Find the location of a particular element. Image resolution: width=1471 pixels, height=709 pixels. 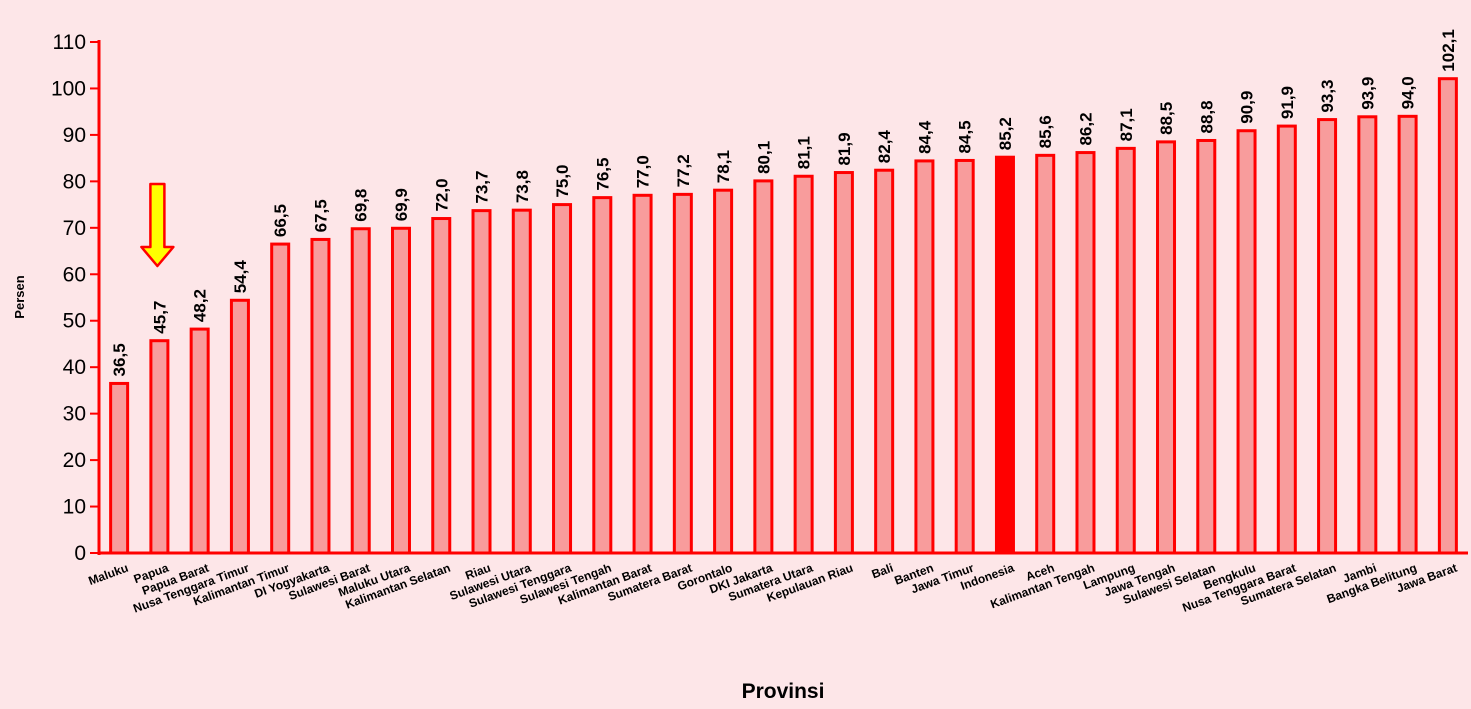

data-label: 93,3 is located at coordinates (1327, 95).